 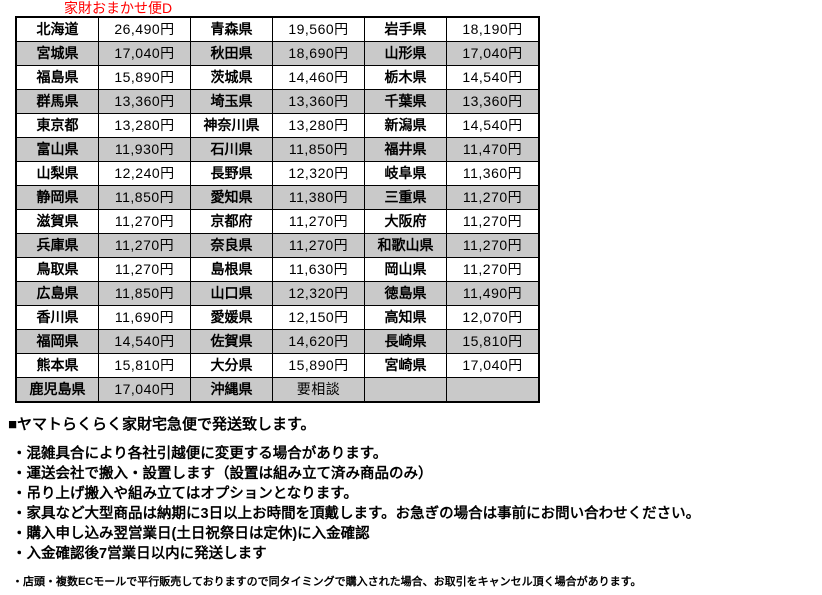 What do you see at coordinates (405, 53) in the screenshot?
I see `prefecture-cell: 山形県` at bounding box center [405, 53].